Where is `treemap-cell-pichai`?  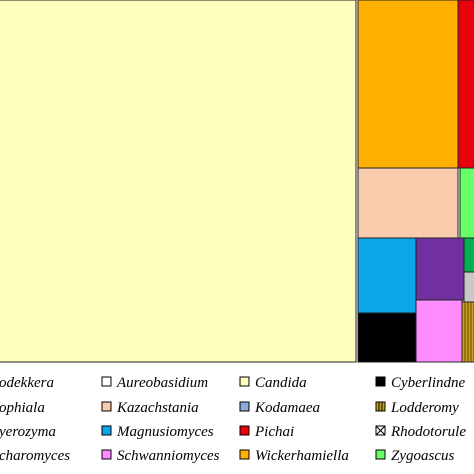 treemap-cell-pichai is located at coordinates (465, 84).